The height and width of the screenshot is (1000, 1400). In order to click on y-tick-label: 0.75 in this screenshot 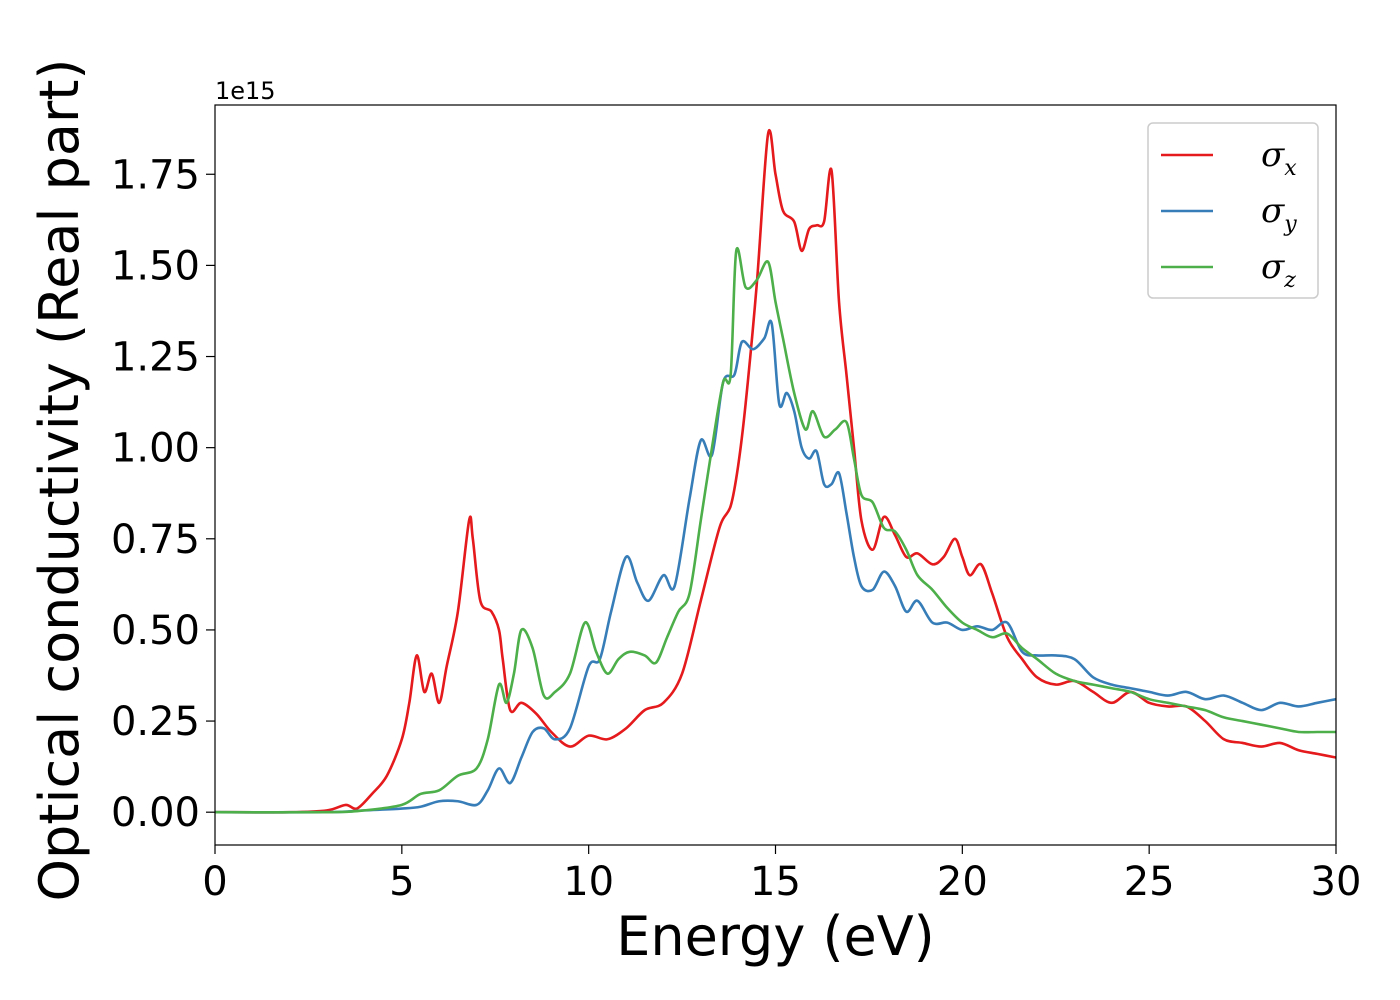, I will do `click(155, 540)`.